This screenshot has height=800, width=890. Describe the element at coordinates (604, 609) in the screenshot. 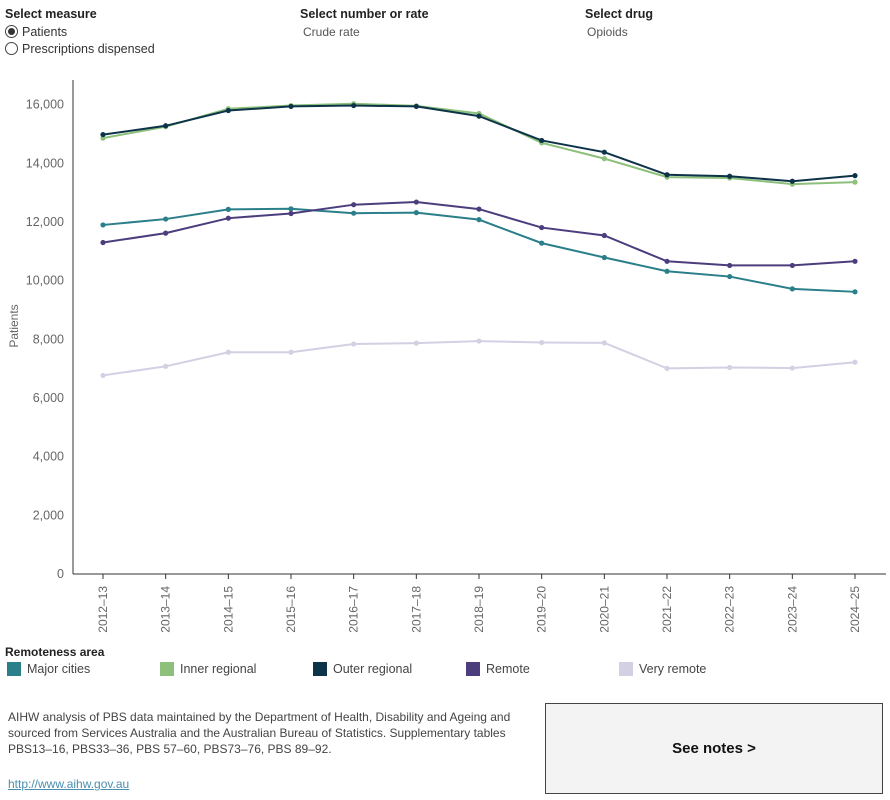

I see `x-tick-label: 2020–21` at that location.